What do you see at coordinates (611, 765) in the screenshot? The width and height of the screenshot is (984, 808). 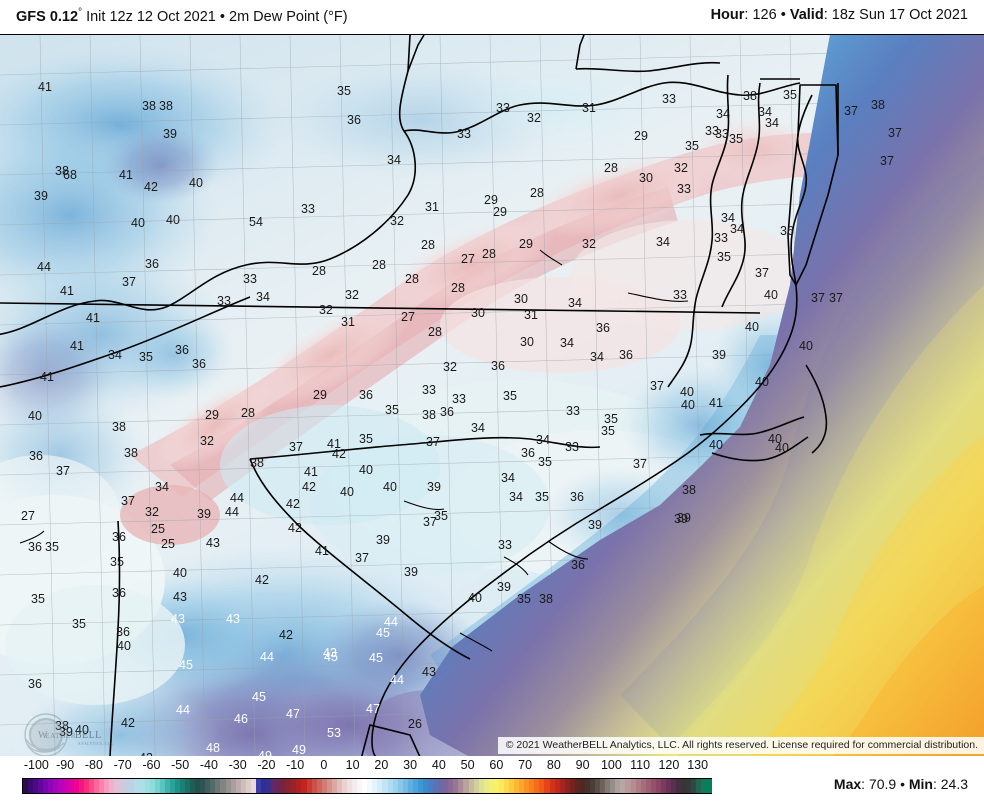 I see `colorbar-tick: 100` at bounding box center [611, 765].